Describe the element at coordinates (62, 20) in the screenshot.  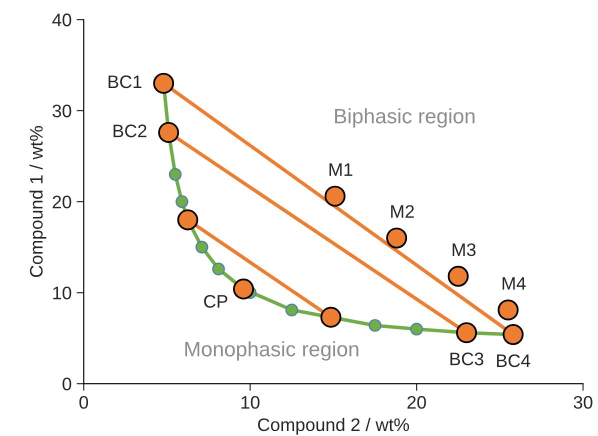
I see `y-tick-label: 40` at that location.